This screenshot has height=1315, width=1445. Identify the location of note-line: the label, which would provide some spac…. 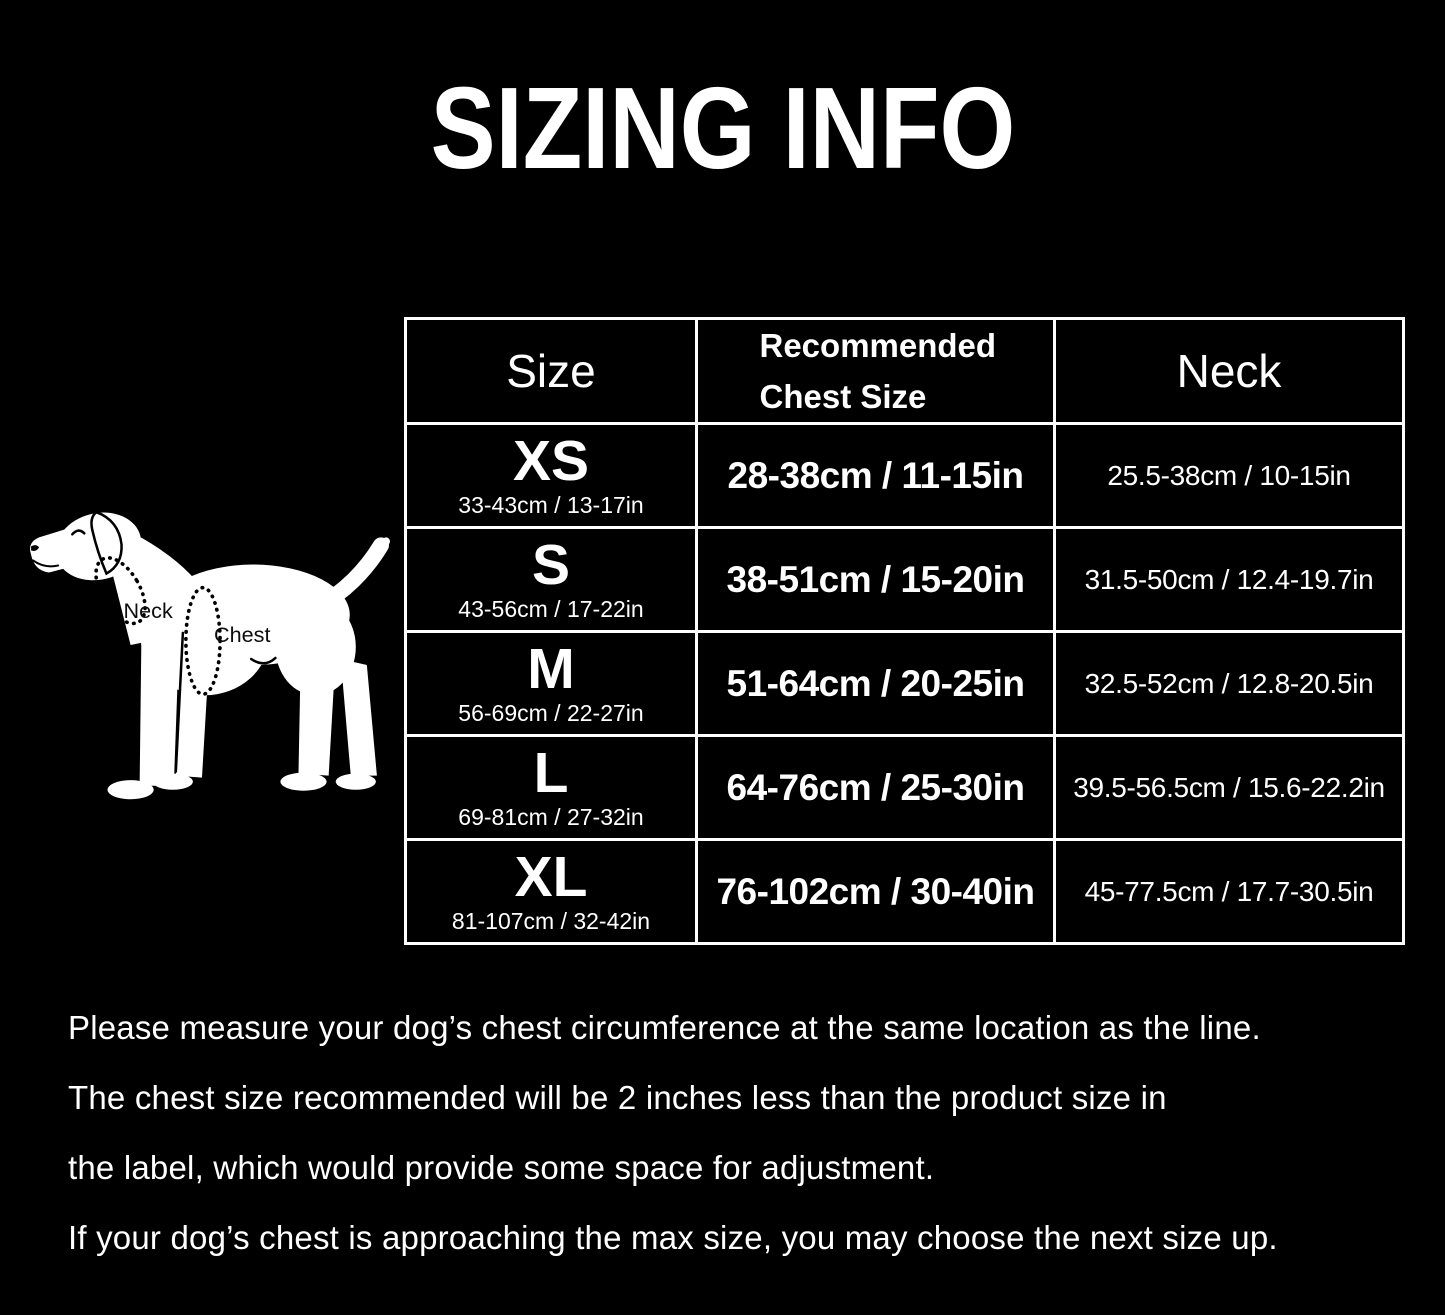
(501, 1167).